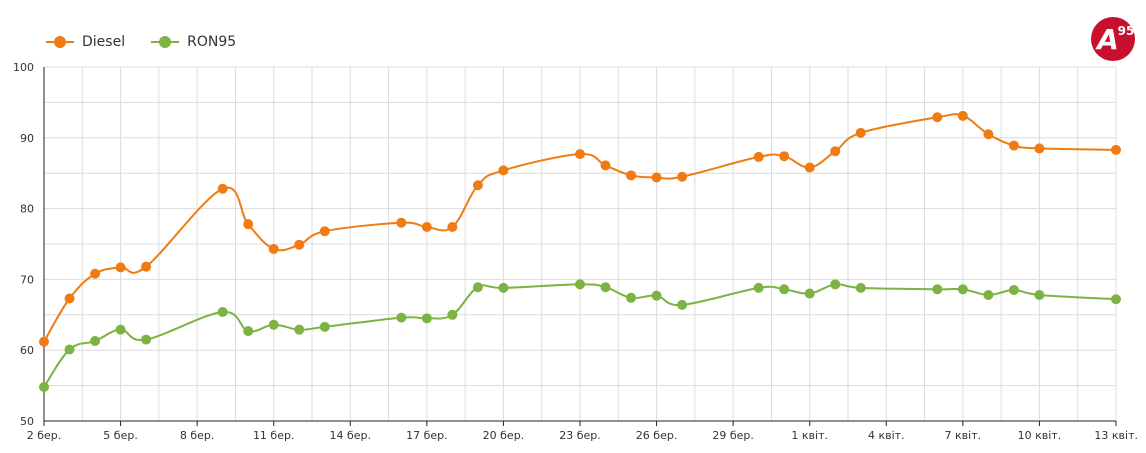 The height and width of the screenshot is (453, 1146). I want to click on y-tick-label: 70, so click(27, 279).